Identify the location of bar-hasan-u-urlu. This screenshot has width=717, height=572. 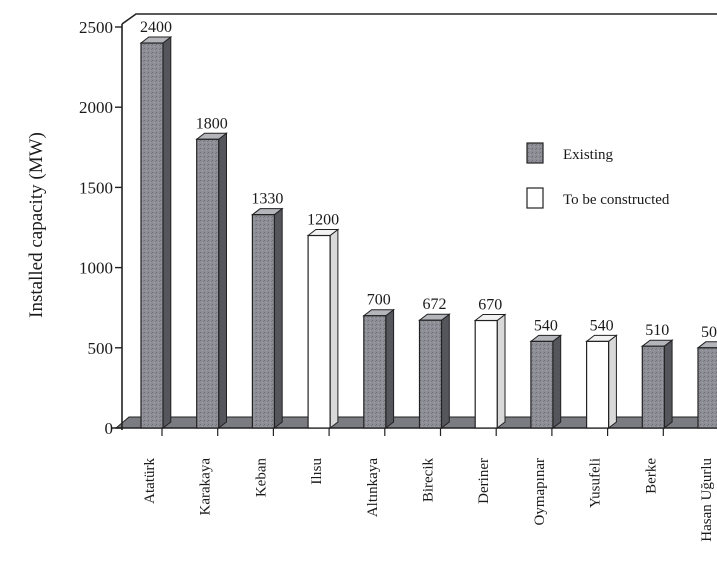
(706, 385).